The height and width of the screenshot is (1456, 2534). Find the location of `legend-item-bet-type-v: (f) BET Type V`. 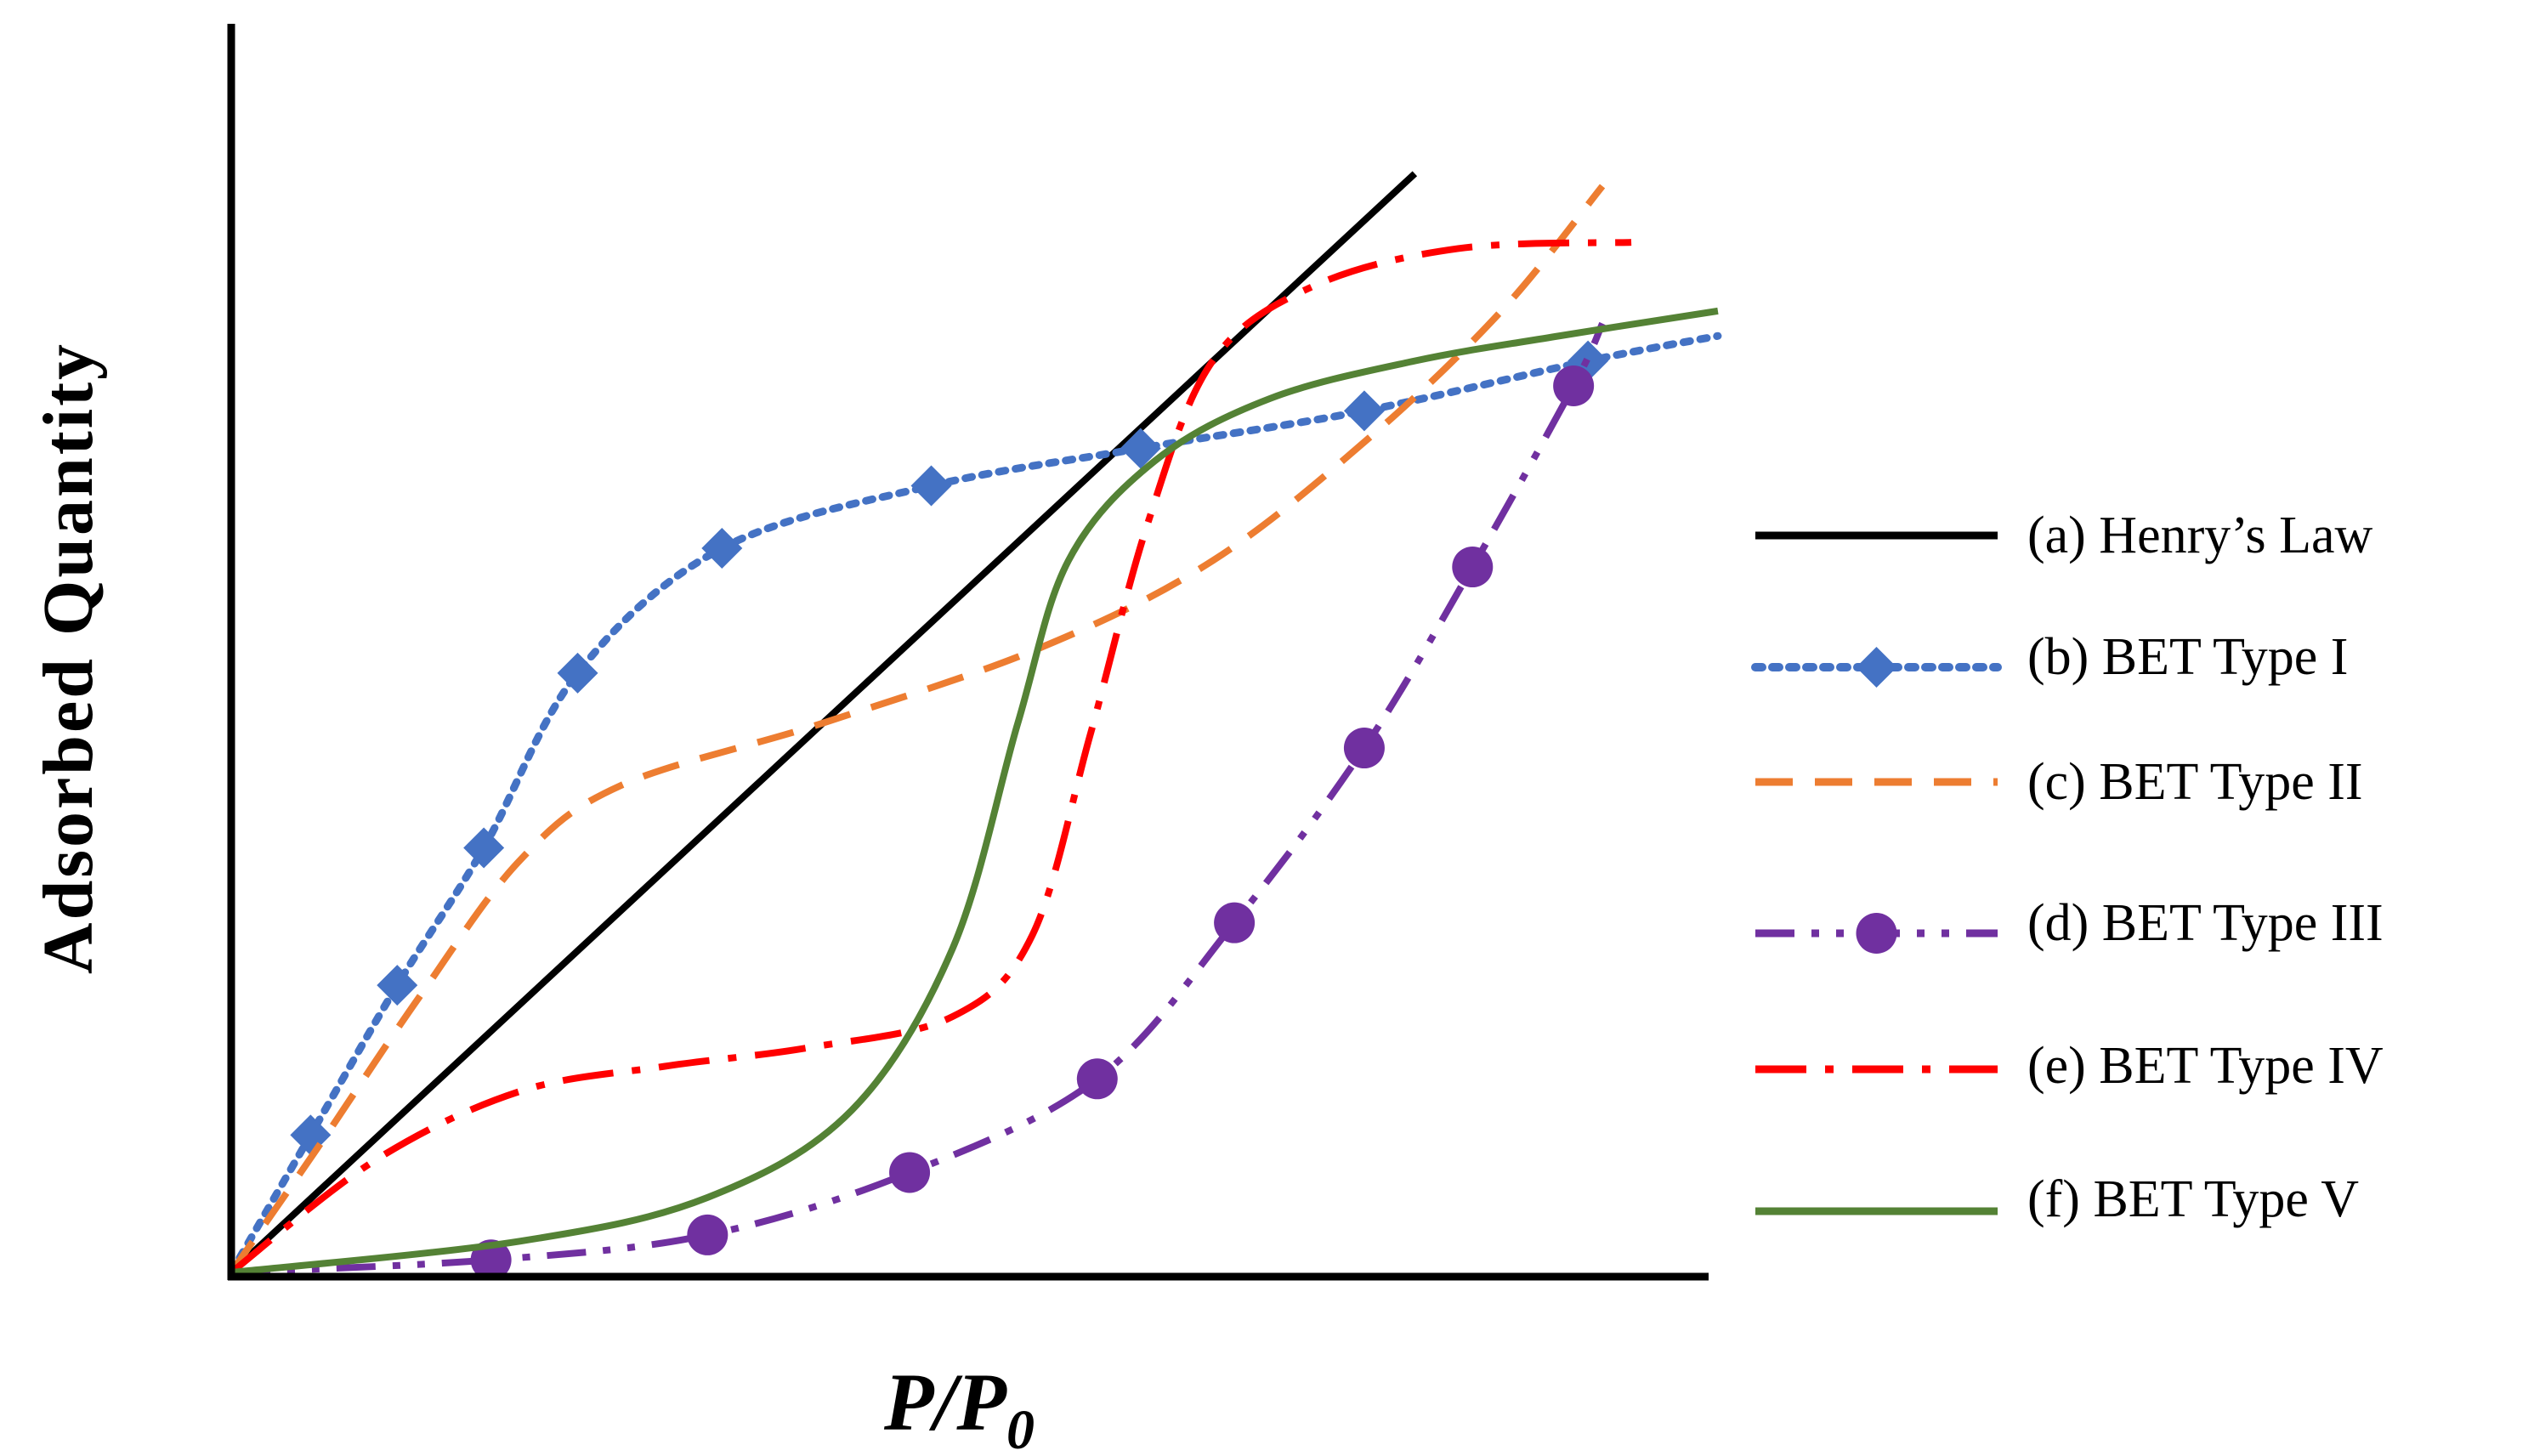

legend-item-bet-type-v: (f) BET Type V is located at coordinates (2057, 1199).